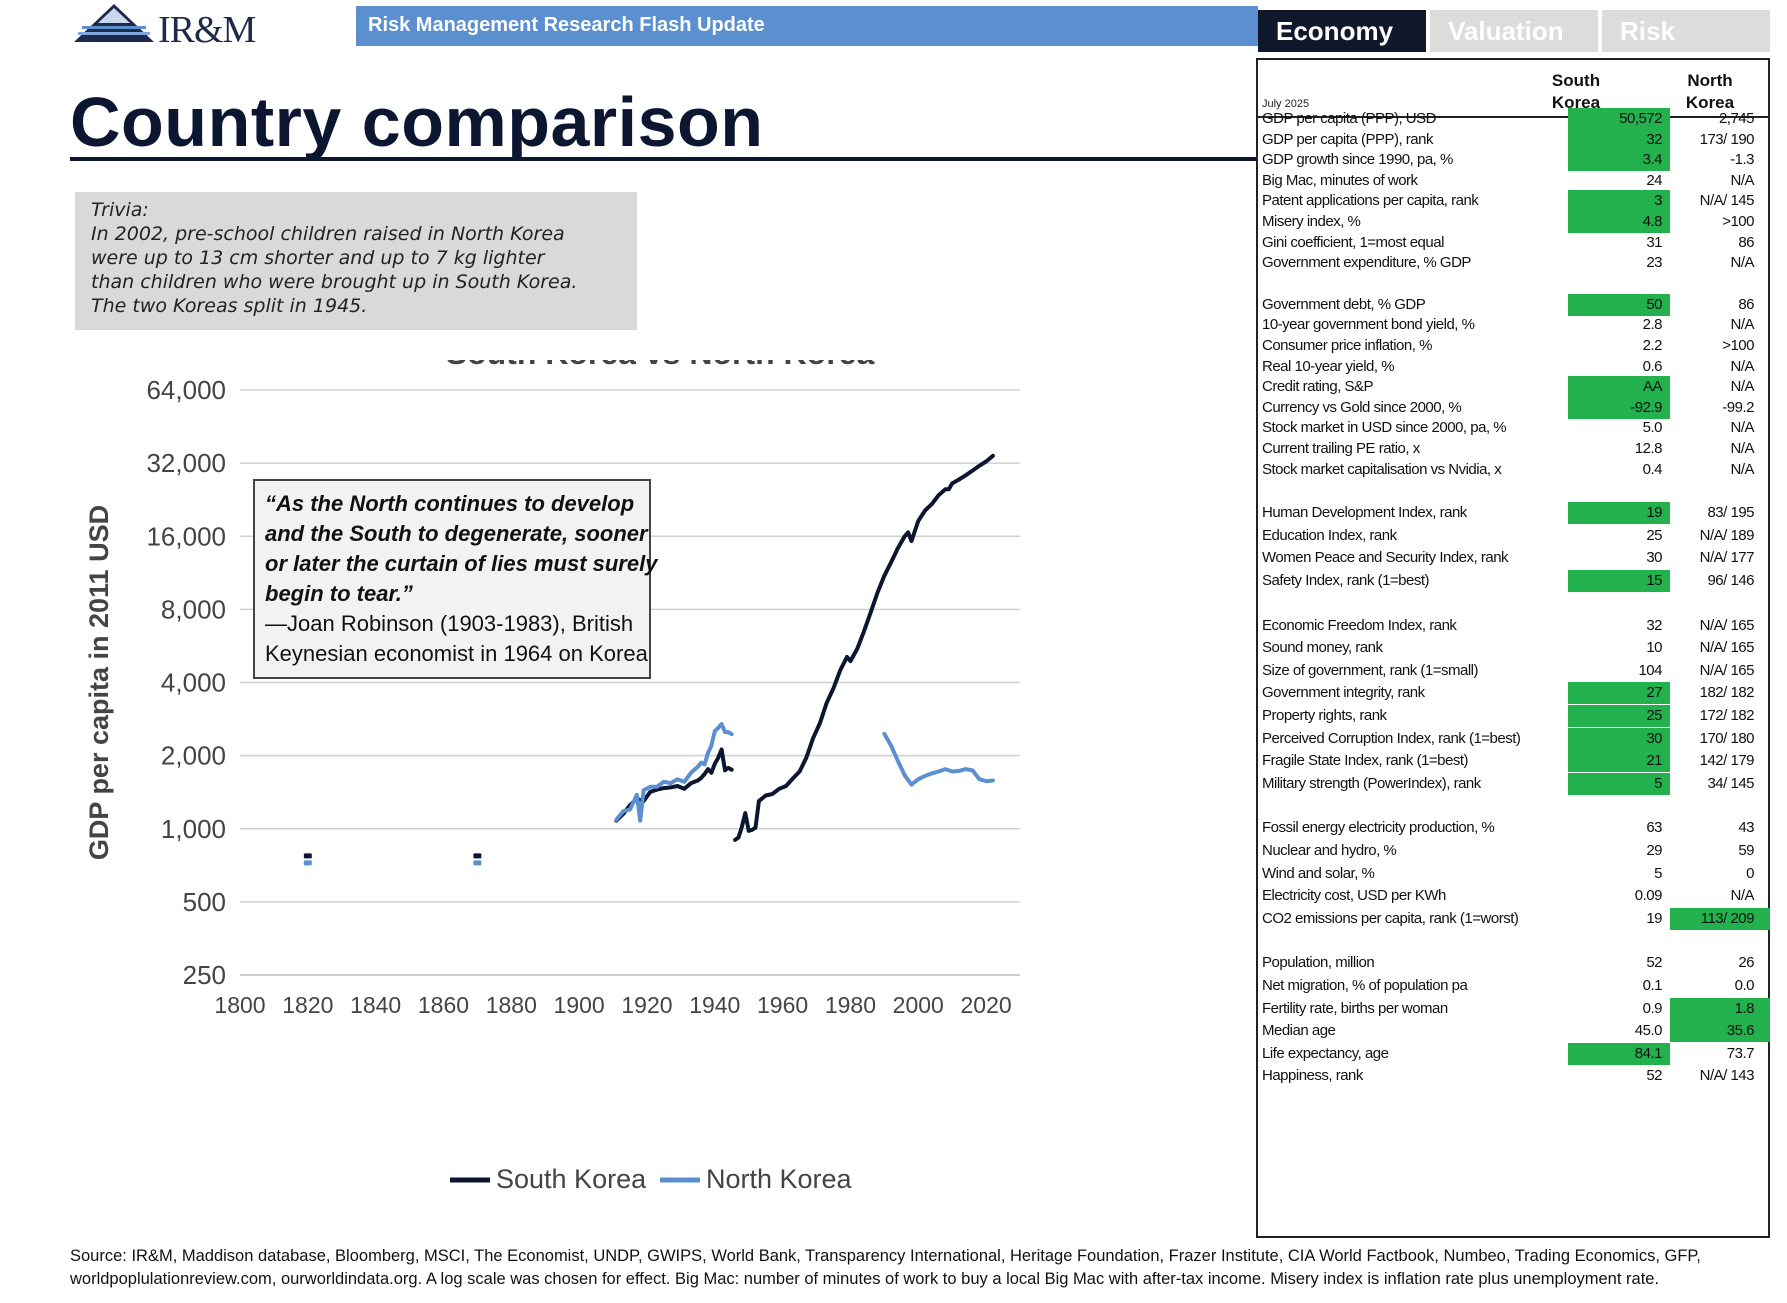  Describe the element at coordinates (1619, 783) in the screenshot. I see `south-korea-value: 5` at that location.